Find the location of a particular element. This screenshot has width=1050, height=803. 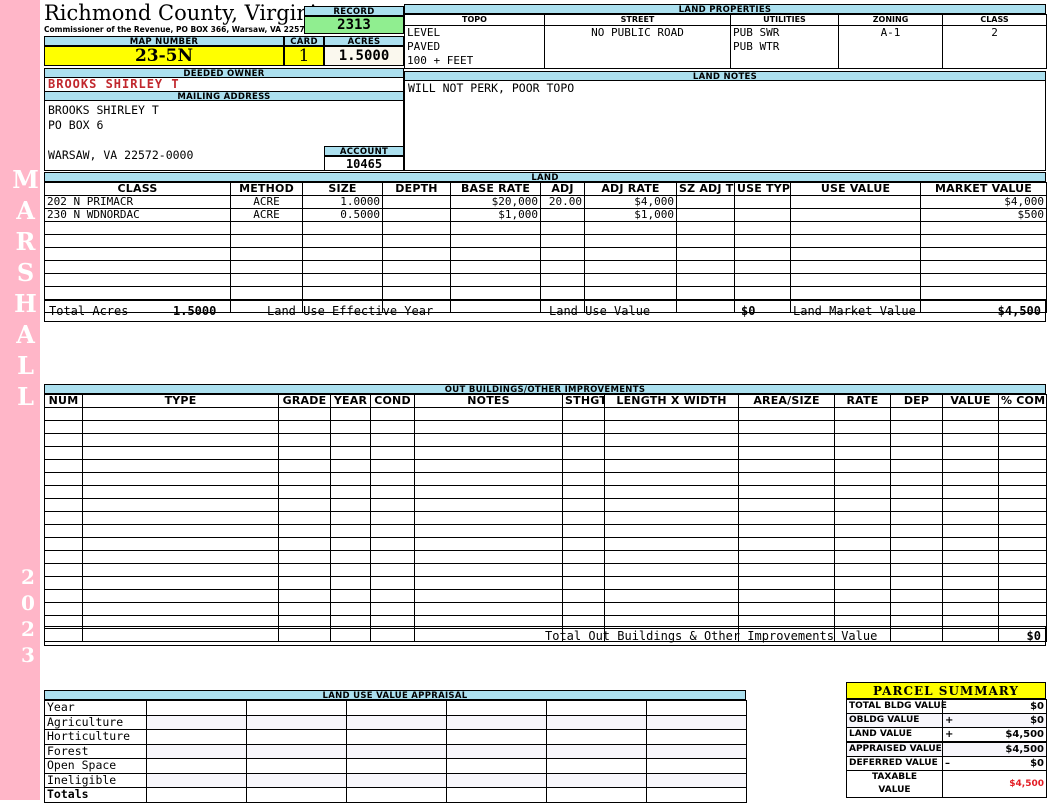

cell-topo: 100 + FEET is located at coordinates (474, 61).